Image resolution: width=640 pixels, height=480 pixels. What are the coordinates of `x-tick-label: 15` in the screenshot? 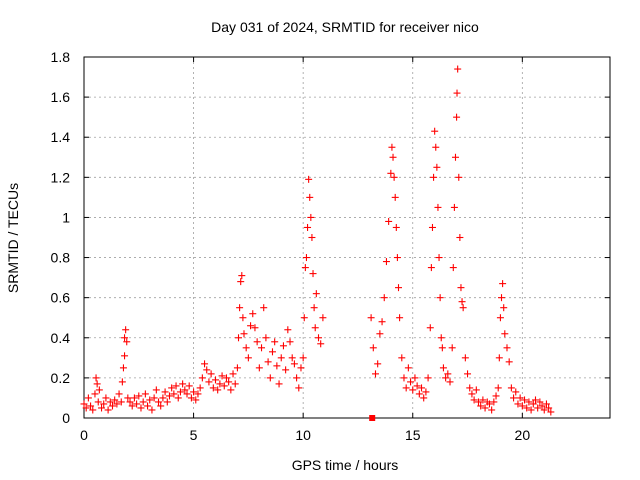 It's located at (413, 435).